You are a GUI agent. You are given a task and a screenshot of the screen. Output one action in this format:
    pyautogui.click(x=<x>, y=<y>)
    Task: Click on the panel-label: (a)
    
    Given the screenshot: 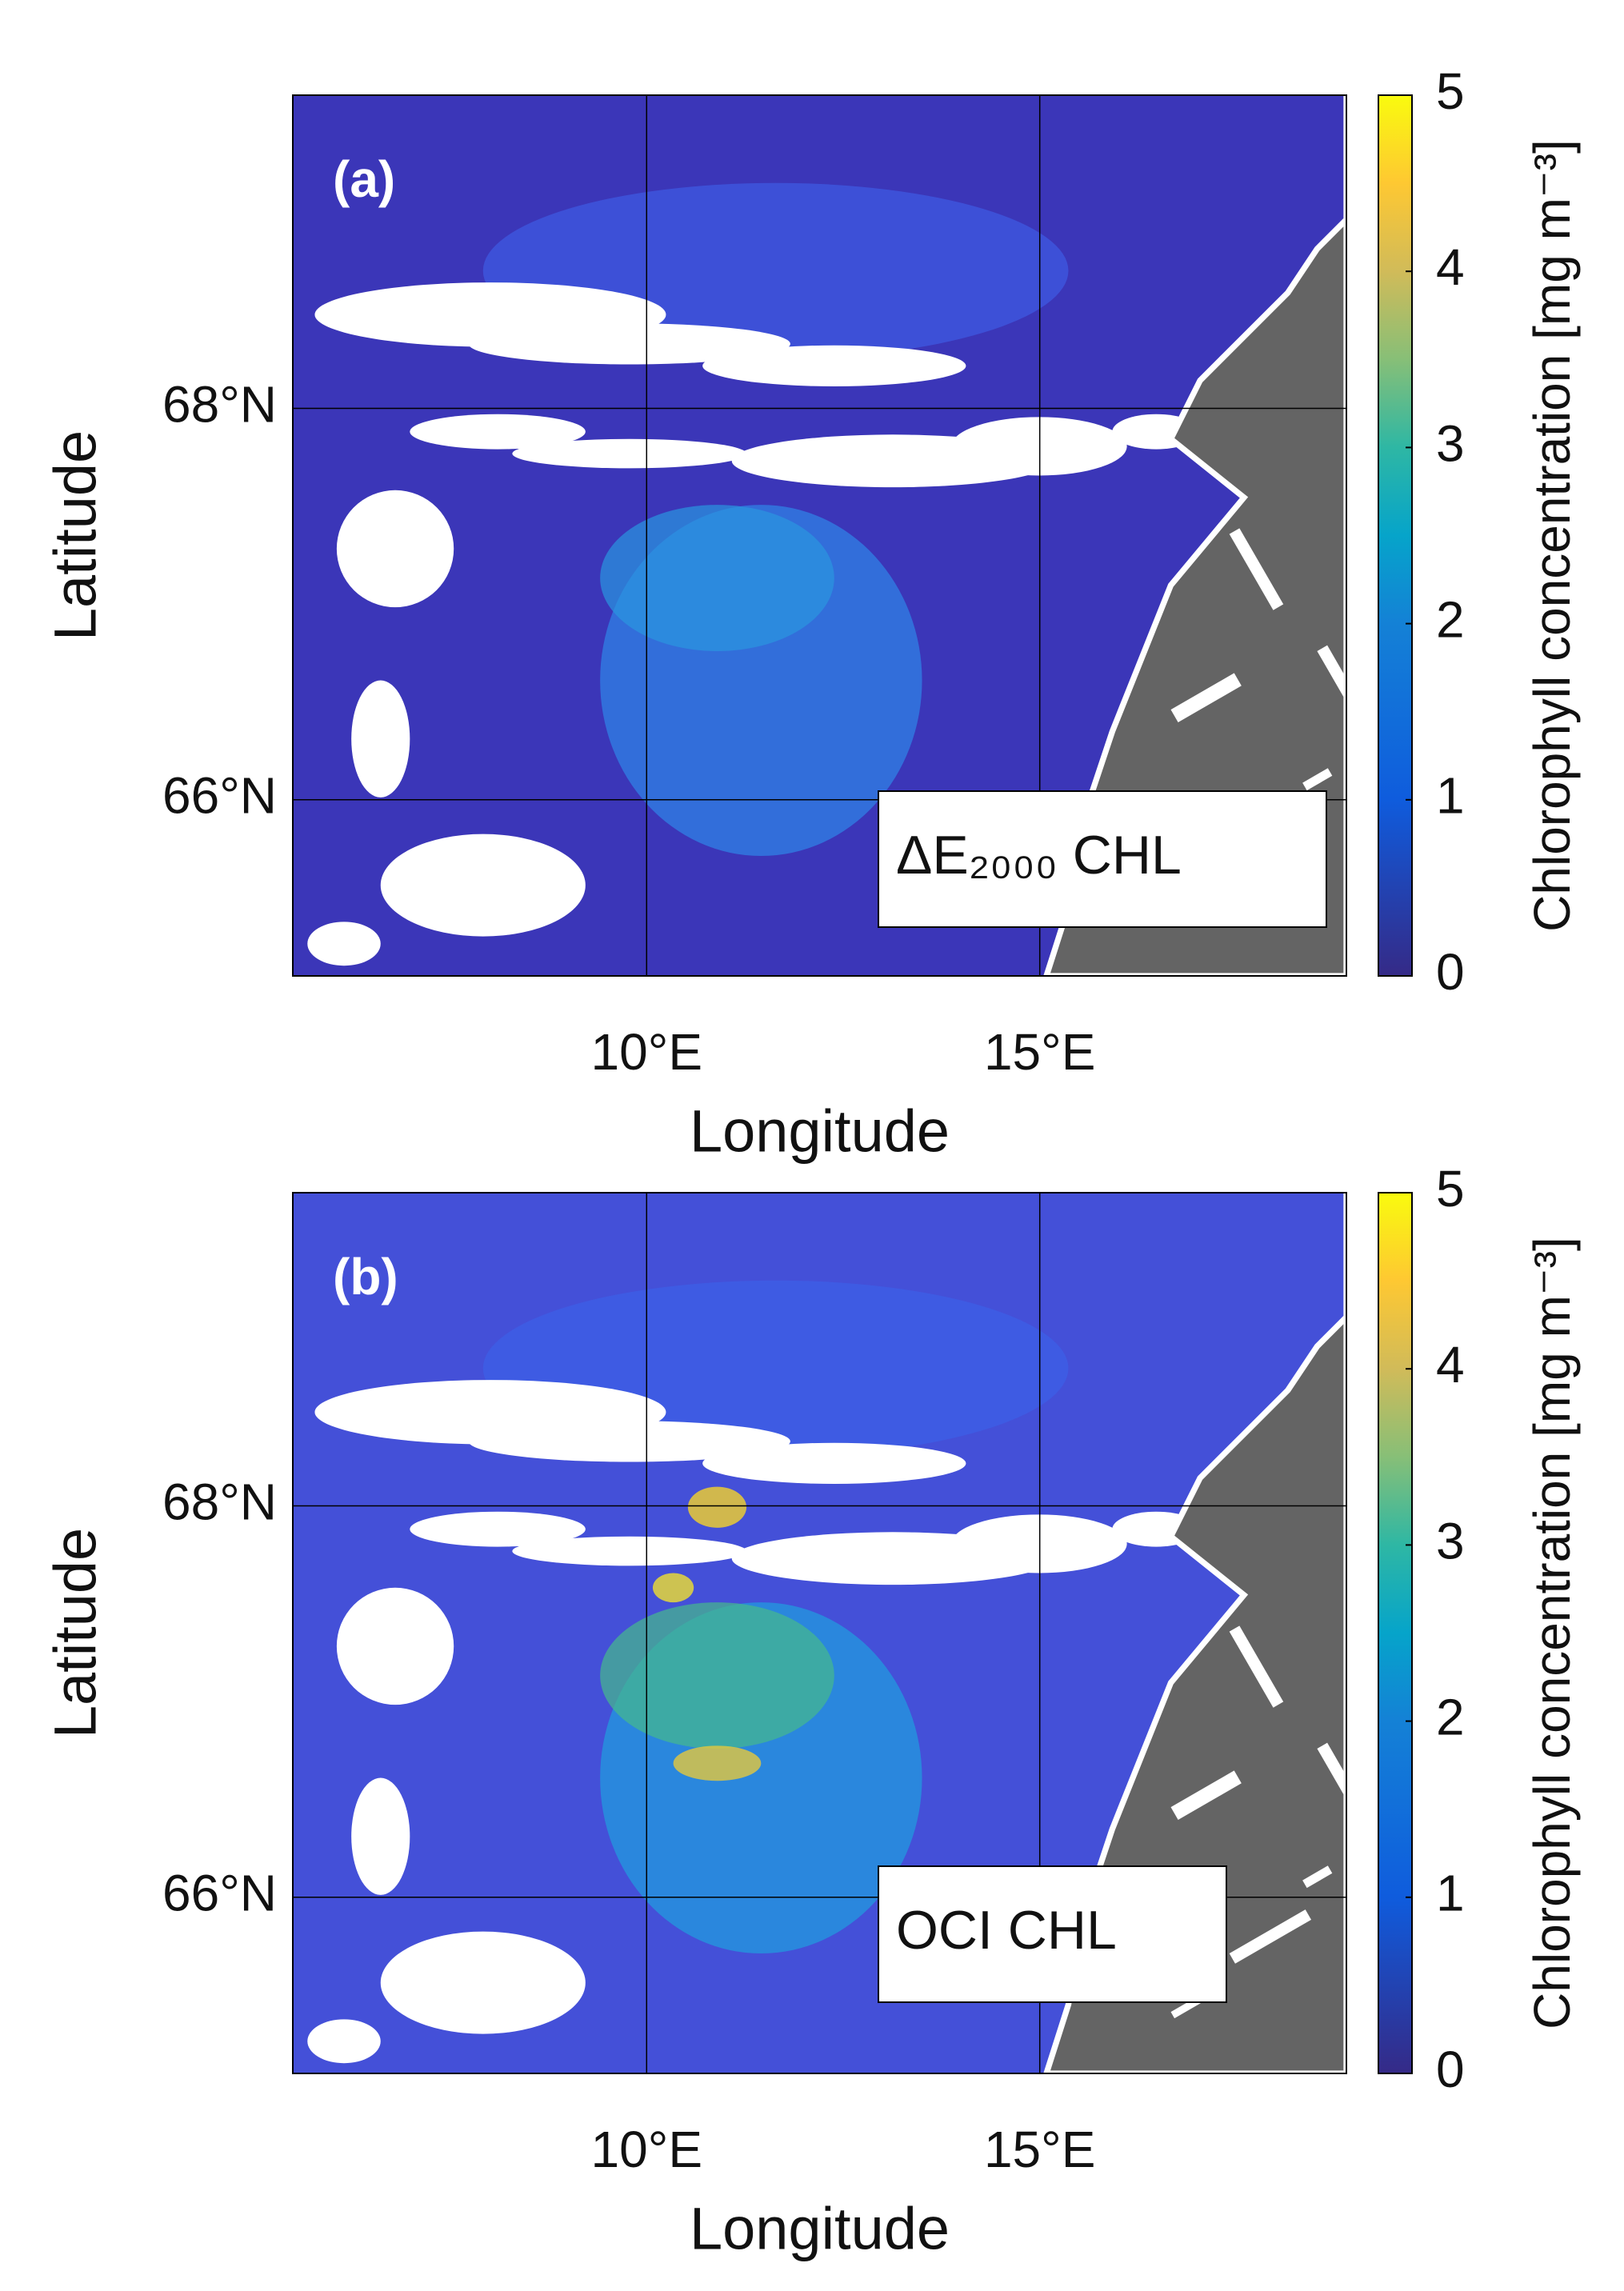 What is the action you would take?
    pyautogui.click(x=364, y=179)
    